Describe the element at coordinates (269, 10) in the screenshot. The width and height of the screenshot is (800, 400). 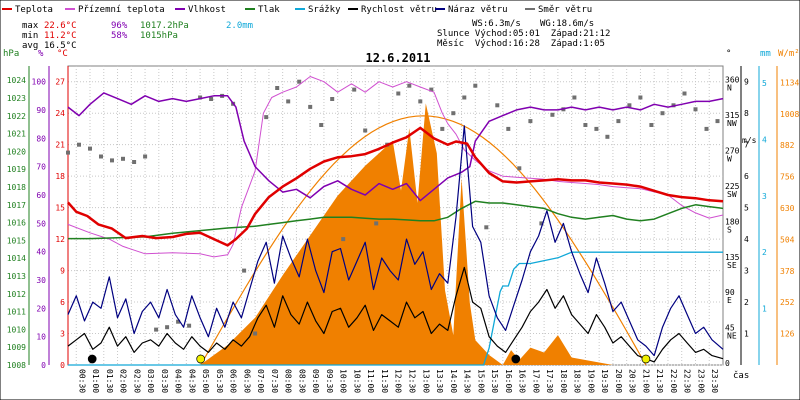
I see `legend-label: Tlak` at that location.